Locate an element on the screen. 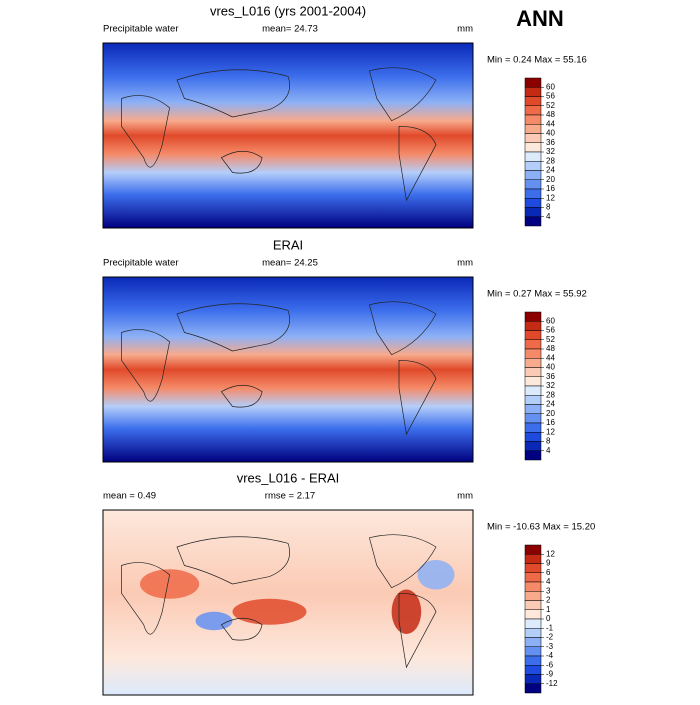  panel-title: vres_L016 - ERAI is located at coordinates (288, 477).